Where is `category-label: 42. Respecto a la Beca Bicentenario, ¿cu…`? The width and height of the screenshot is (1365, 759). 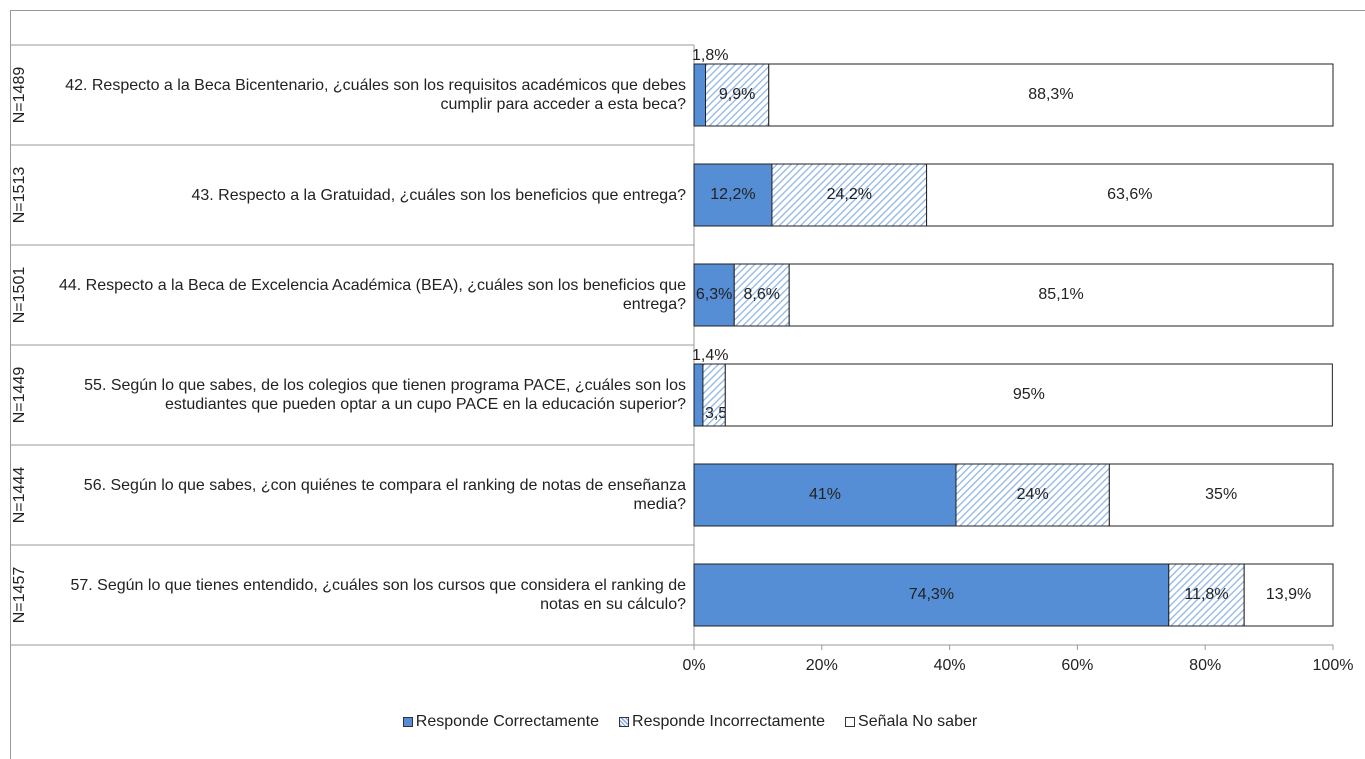
category-label: 42. Respecto a la Beca Bicentenario, ¿cu… is located at coordinates (375, 95).